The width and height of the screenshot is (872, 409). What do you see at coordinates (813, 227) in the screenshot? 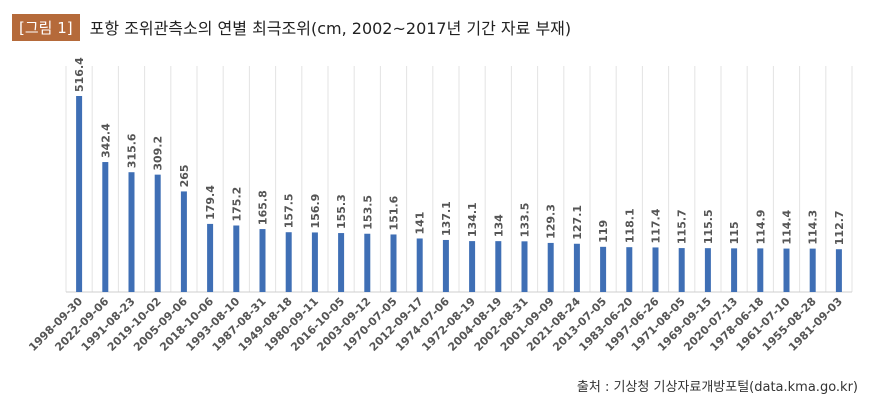
I see `value-label: 114.3` at bounding box center [813, 227].